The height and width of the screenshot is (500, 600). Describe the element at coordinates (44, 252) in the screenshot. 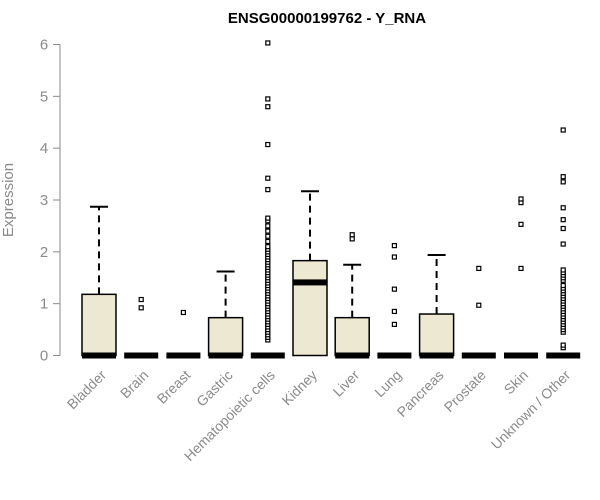

I see `y-tick-label: 2` at that location.